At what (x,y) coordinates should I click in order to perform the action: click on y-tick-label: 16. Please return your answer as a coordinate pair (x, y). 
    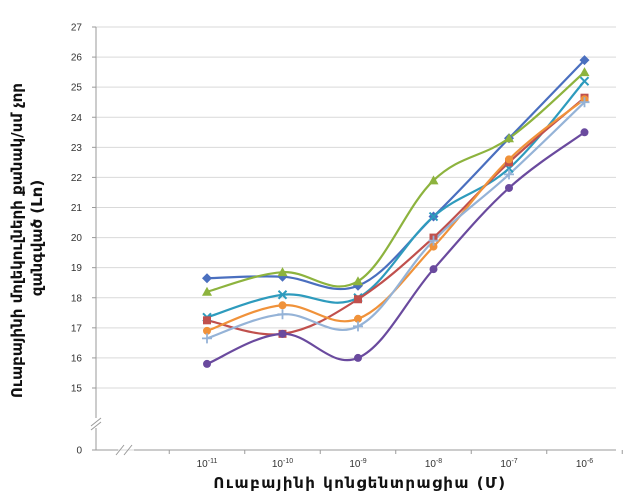
    Looking at the image, I should click on (77, 358).